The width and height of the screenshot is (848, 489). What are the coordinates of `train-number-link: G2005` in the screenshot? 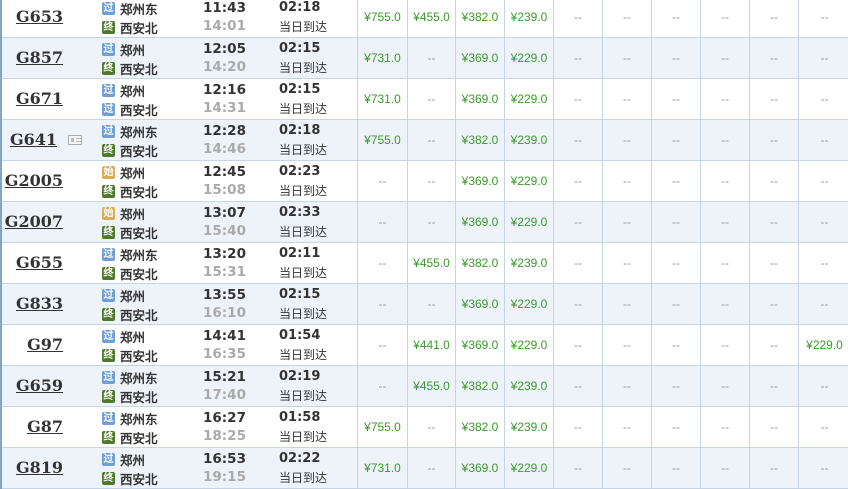 It's located at (33, 180).